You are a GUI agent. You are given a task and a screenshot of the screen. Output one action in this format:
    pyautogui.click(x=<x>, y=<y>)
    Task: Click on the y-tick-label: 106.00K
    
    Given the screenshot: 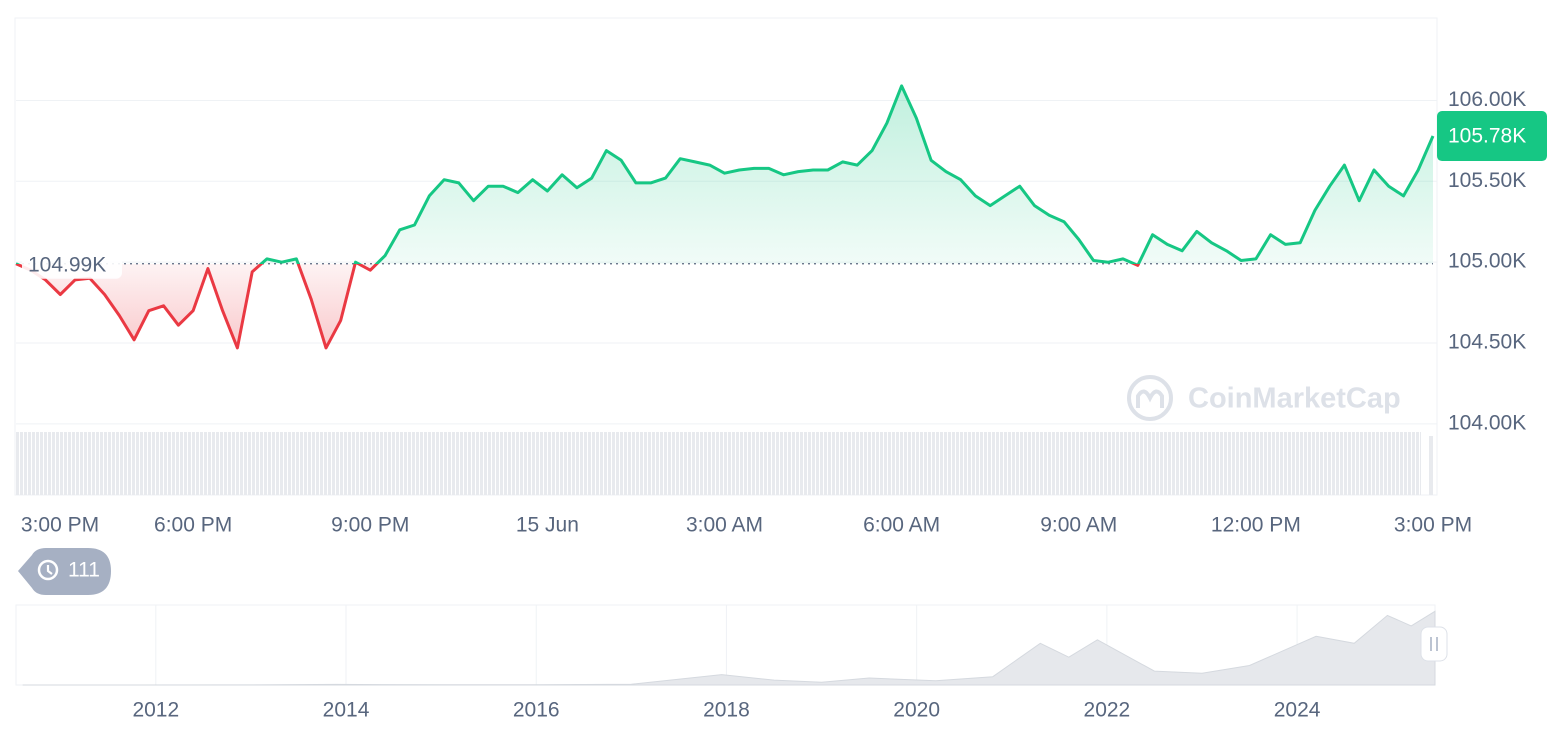 What is the action you would take?
    pyautogui.click(x=1487, y=99)
    